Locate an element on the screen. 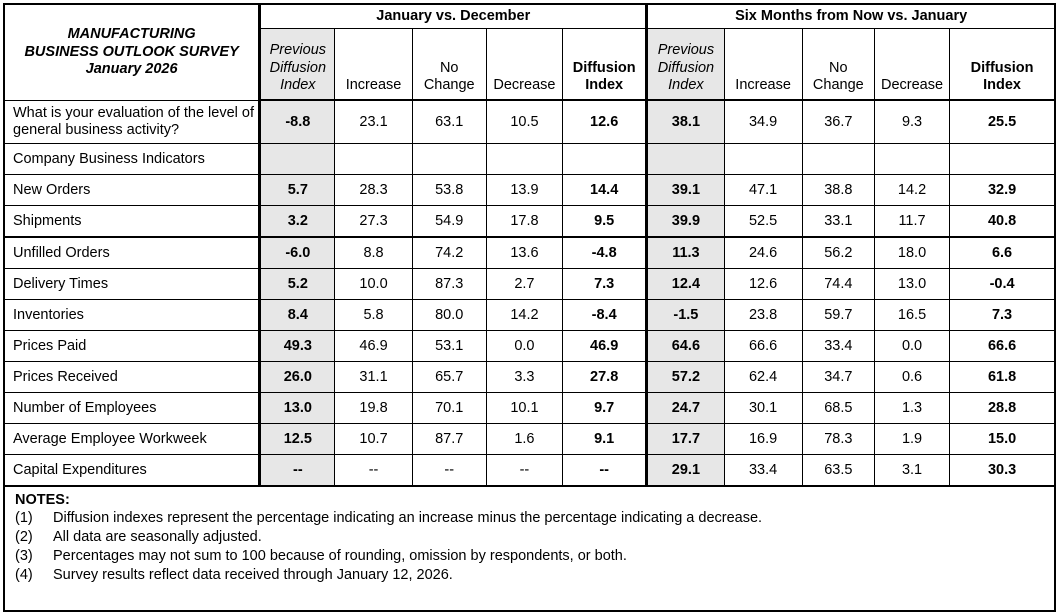 This screenshot has width=1059, height=615. cell-six-decrease is located at coordinates (912, 159).